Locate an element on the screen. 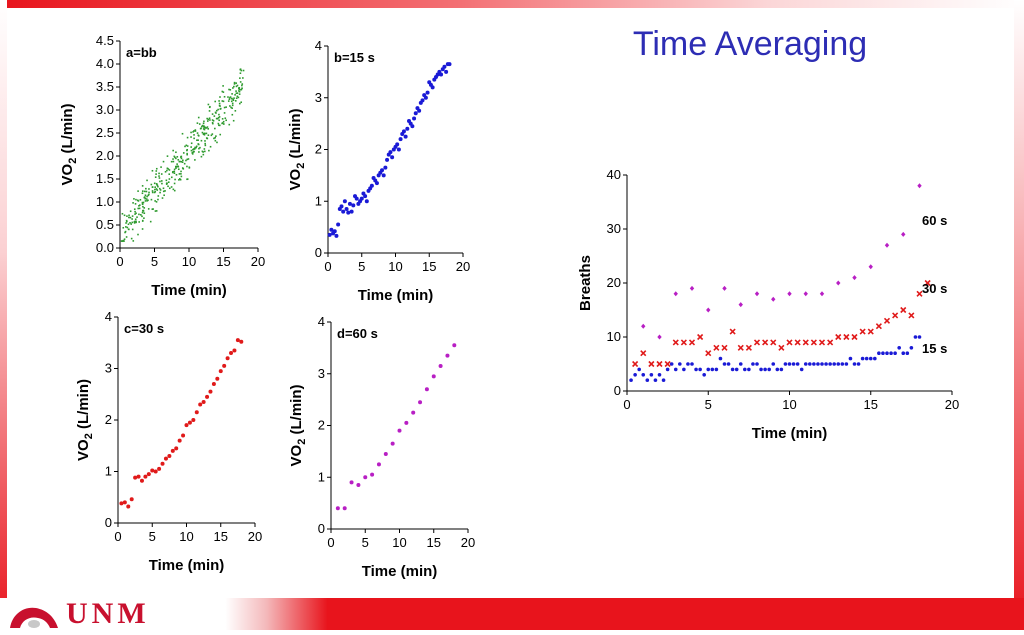 This screenshot has height=635, width=1024. y-tick-label: 0 is located at coordinates (617, 390).